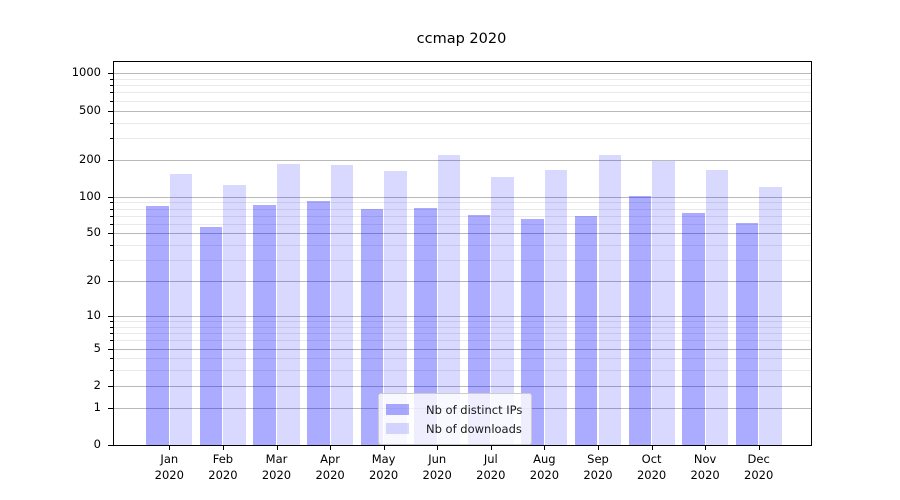  Describe the element at coordinates (383, 459) in the screenshot. I see `x-tick-label-month: May` at that location.